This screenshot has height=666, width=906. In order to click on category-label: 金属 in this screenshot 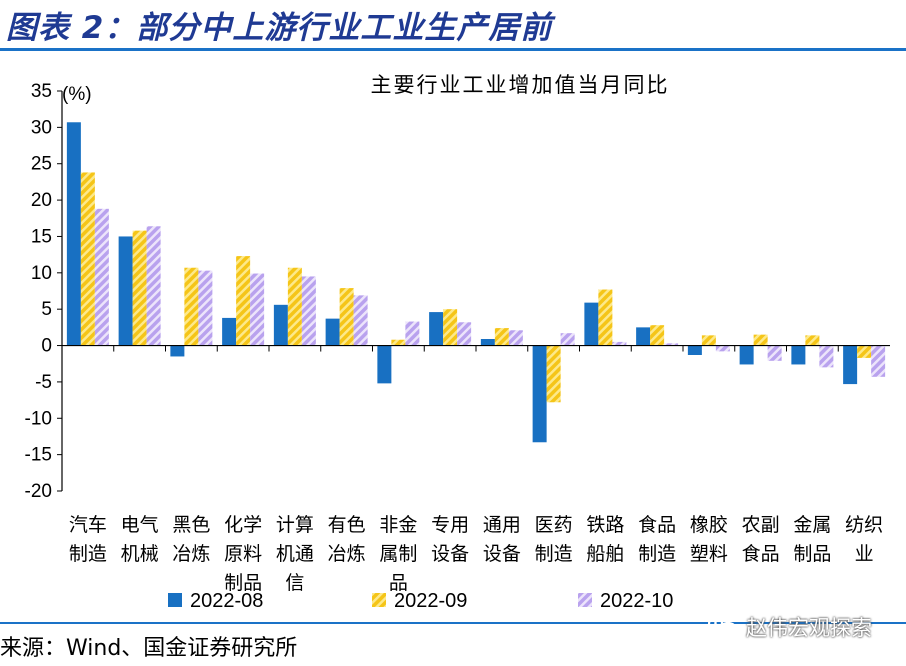, I will do `click(812, 525)`.